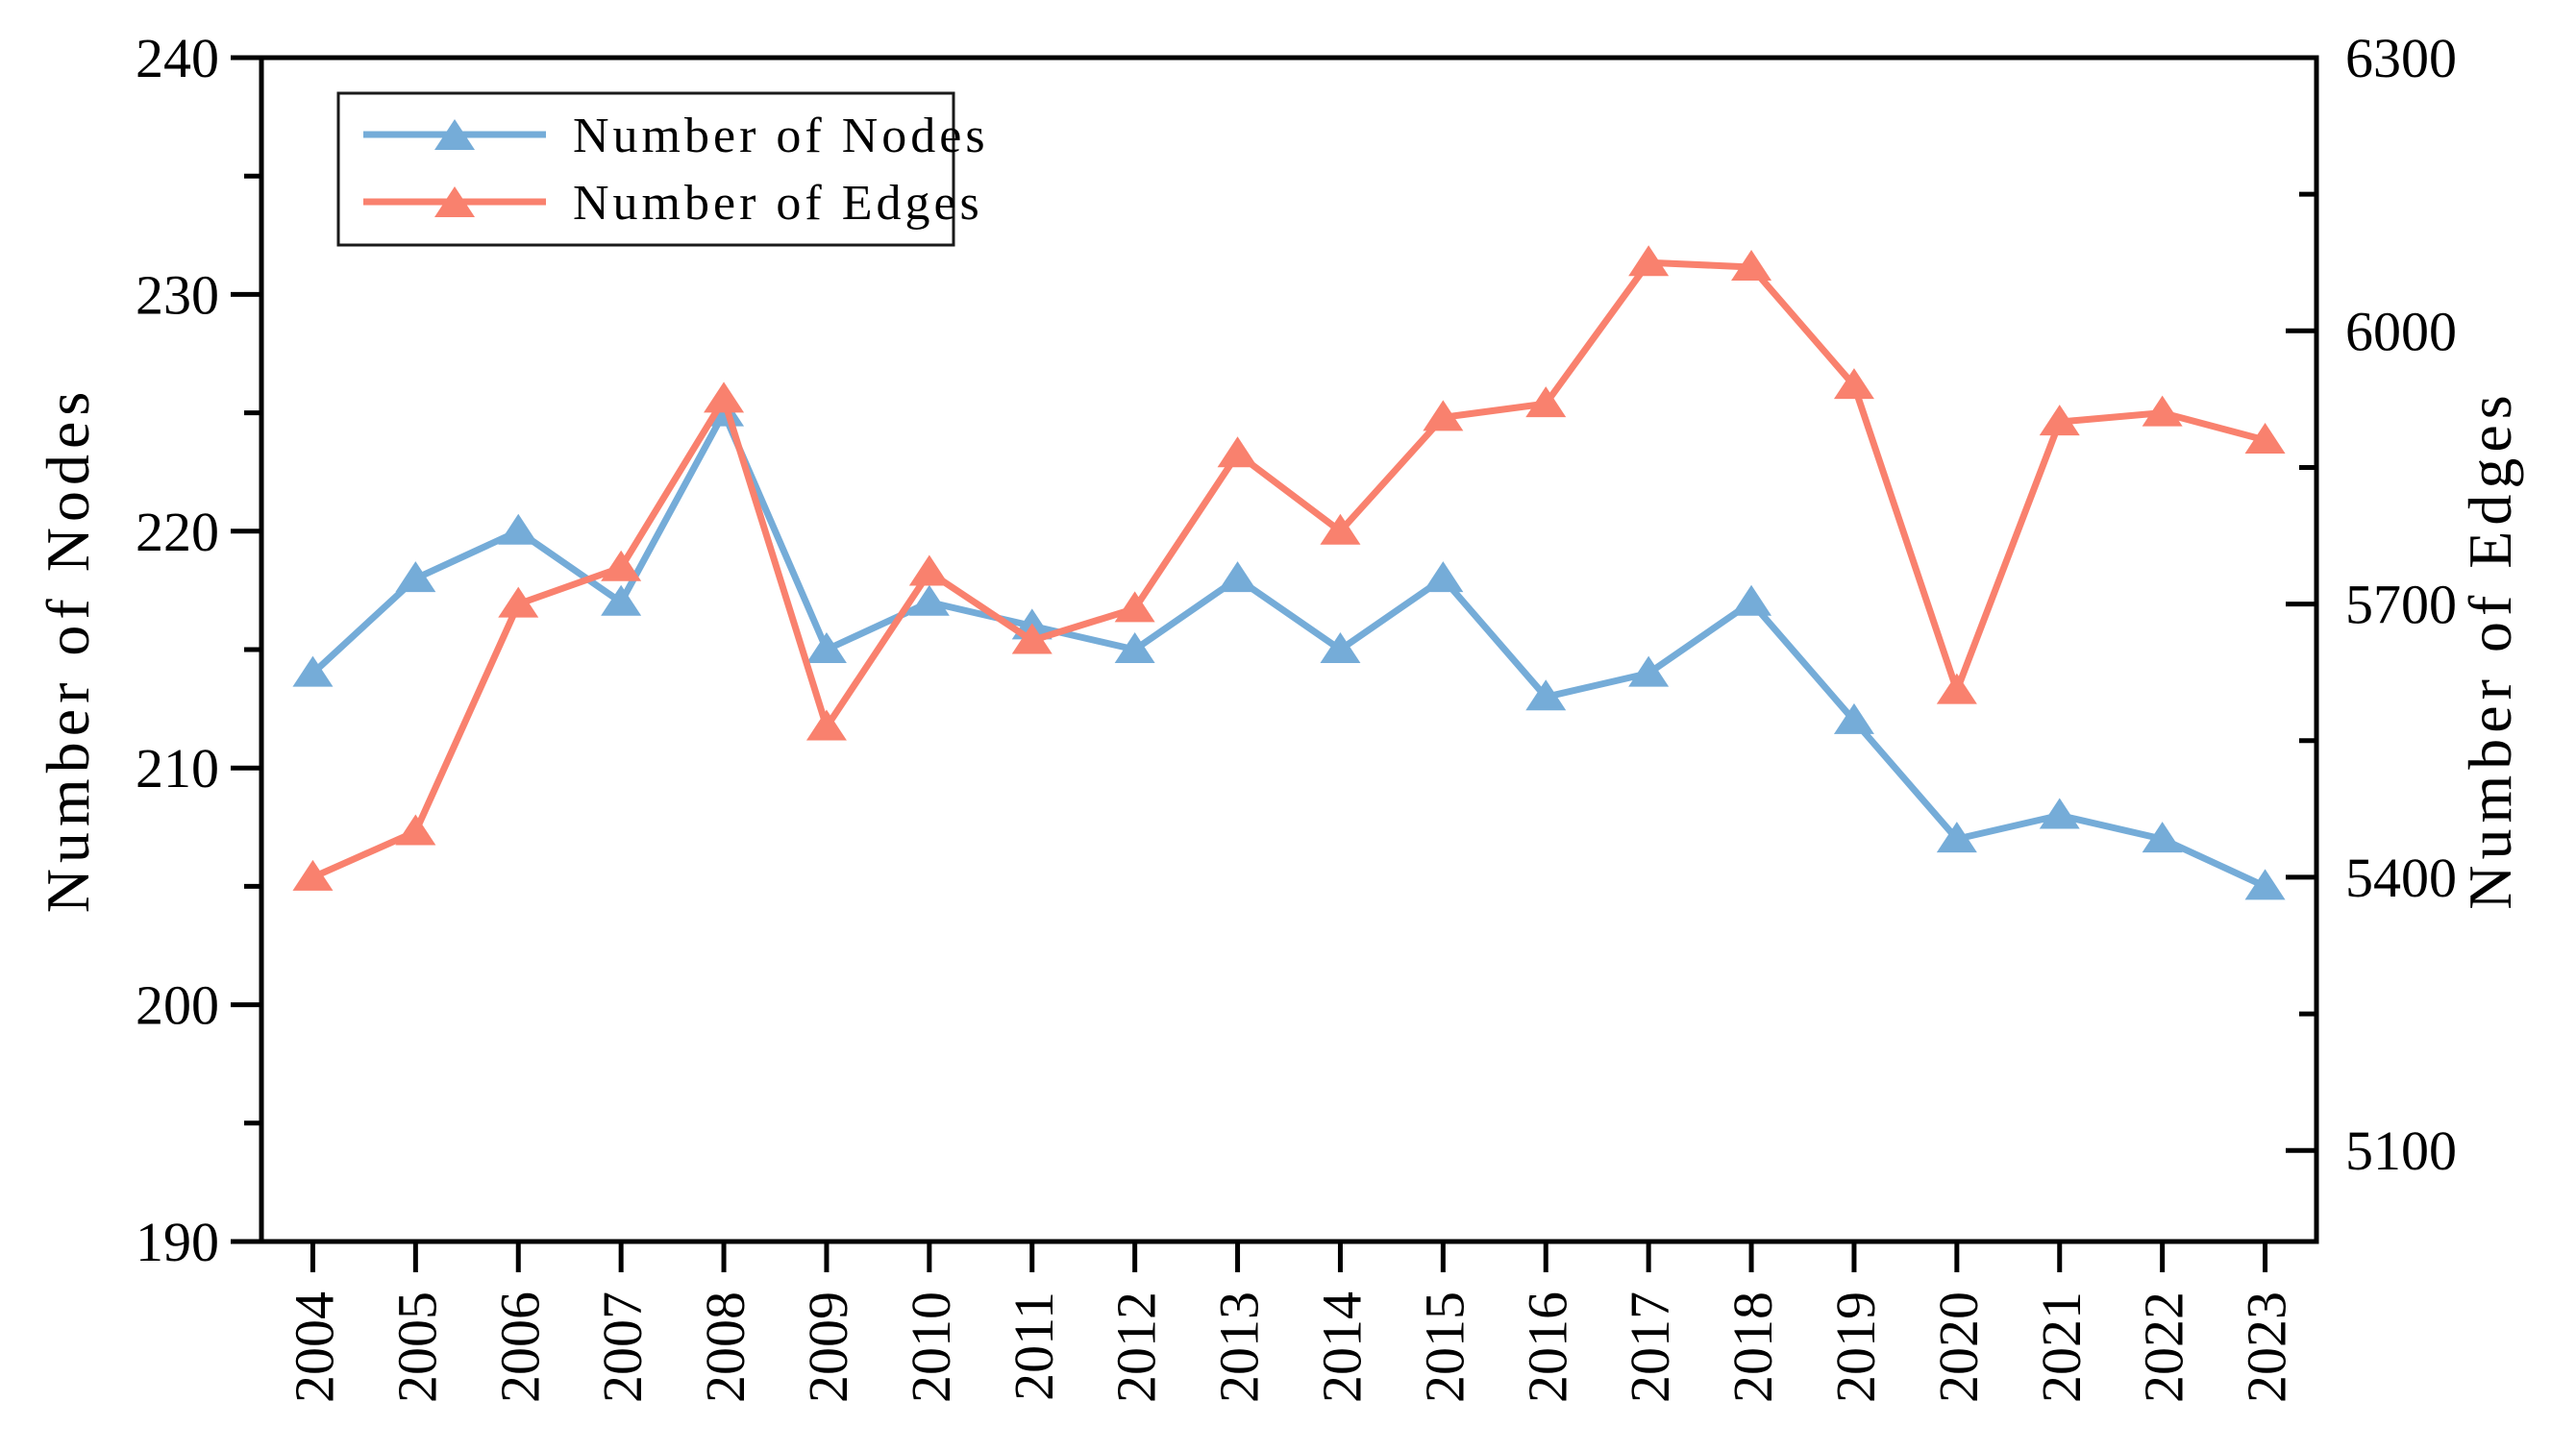 This screenshot has height=1451, width=2576. What do you see at coordinates (178, 58) in the screenshot?
I see `left-axis-tick-label: 240` at bounding box center [178, 58].